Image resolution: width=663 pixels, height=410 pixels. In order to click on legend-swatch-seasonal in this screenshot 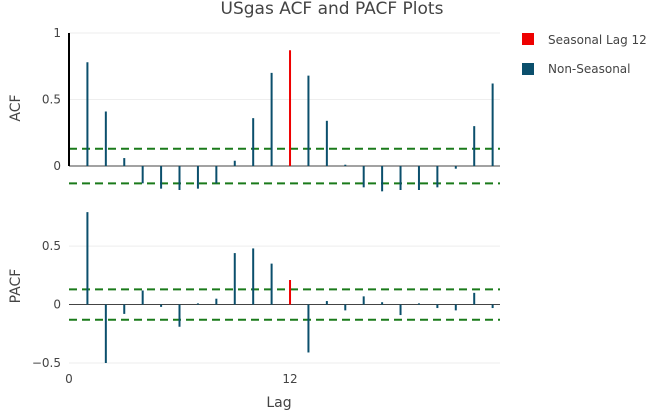, I will do `click(528, 39)`.